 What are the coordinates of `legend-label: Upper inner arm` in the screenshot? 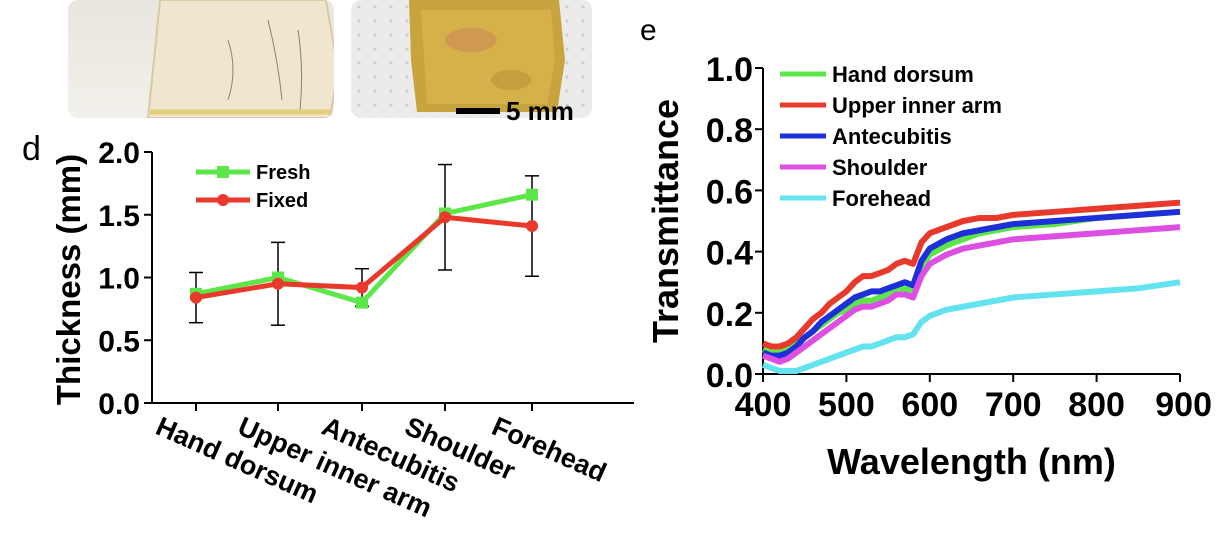 It's located at (917, 105).